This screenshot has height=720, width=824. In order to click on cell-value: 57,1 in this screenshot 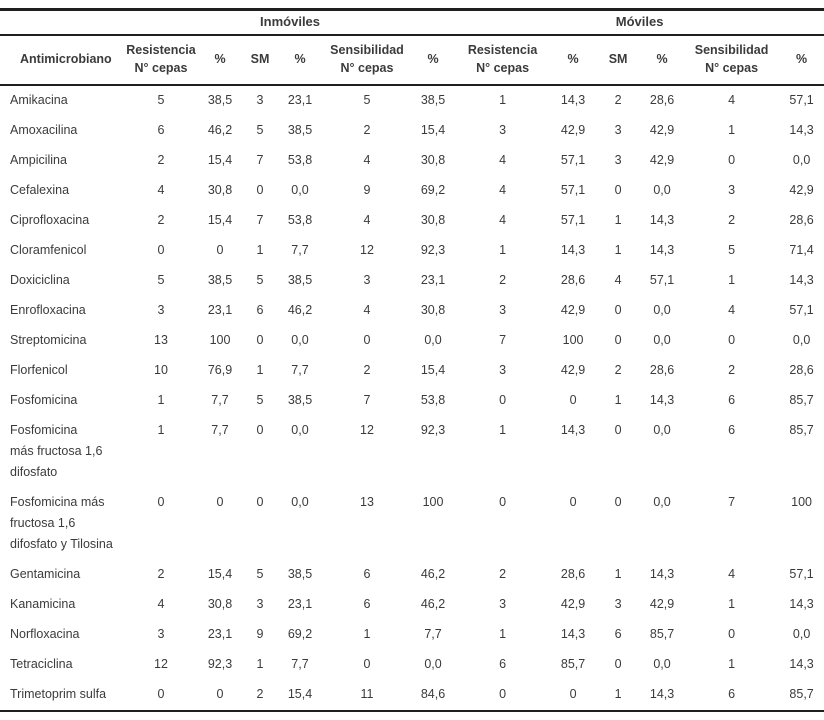, I will do `click(801, 574)`.